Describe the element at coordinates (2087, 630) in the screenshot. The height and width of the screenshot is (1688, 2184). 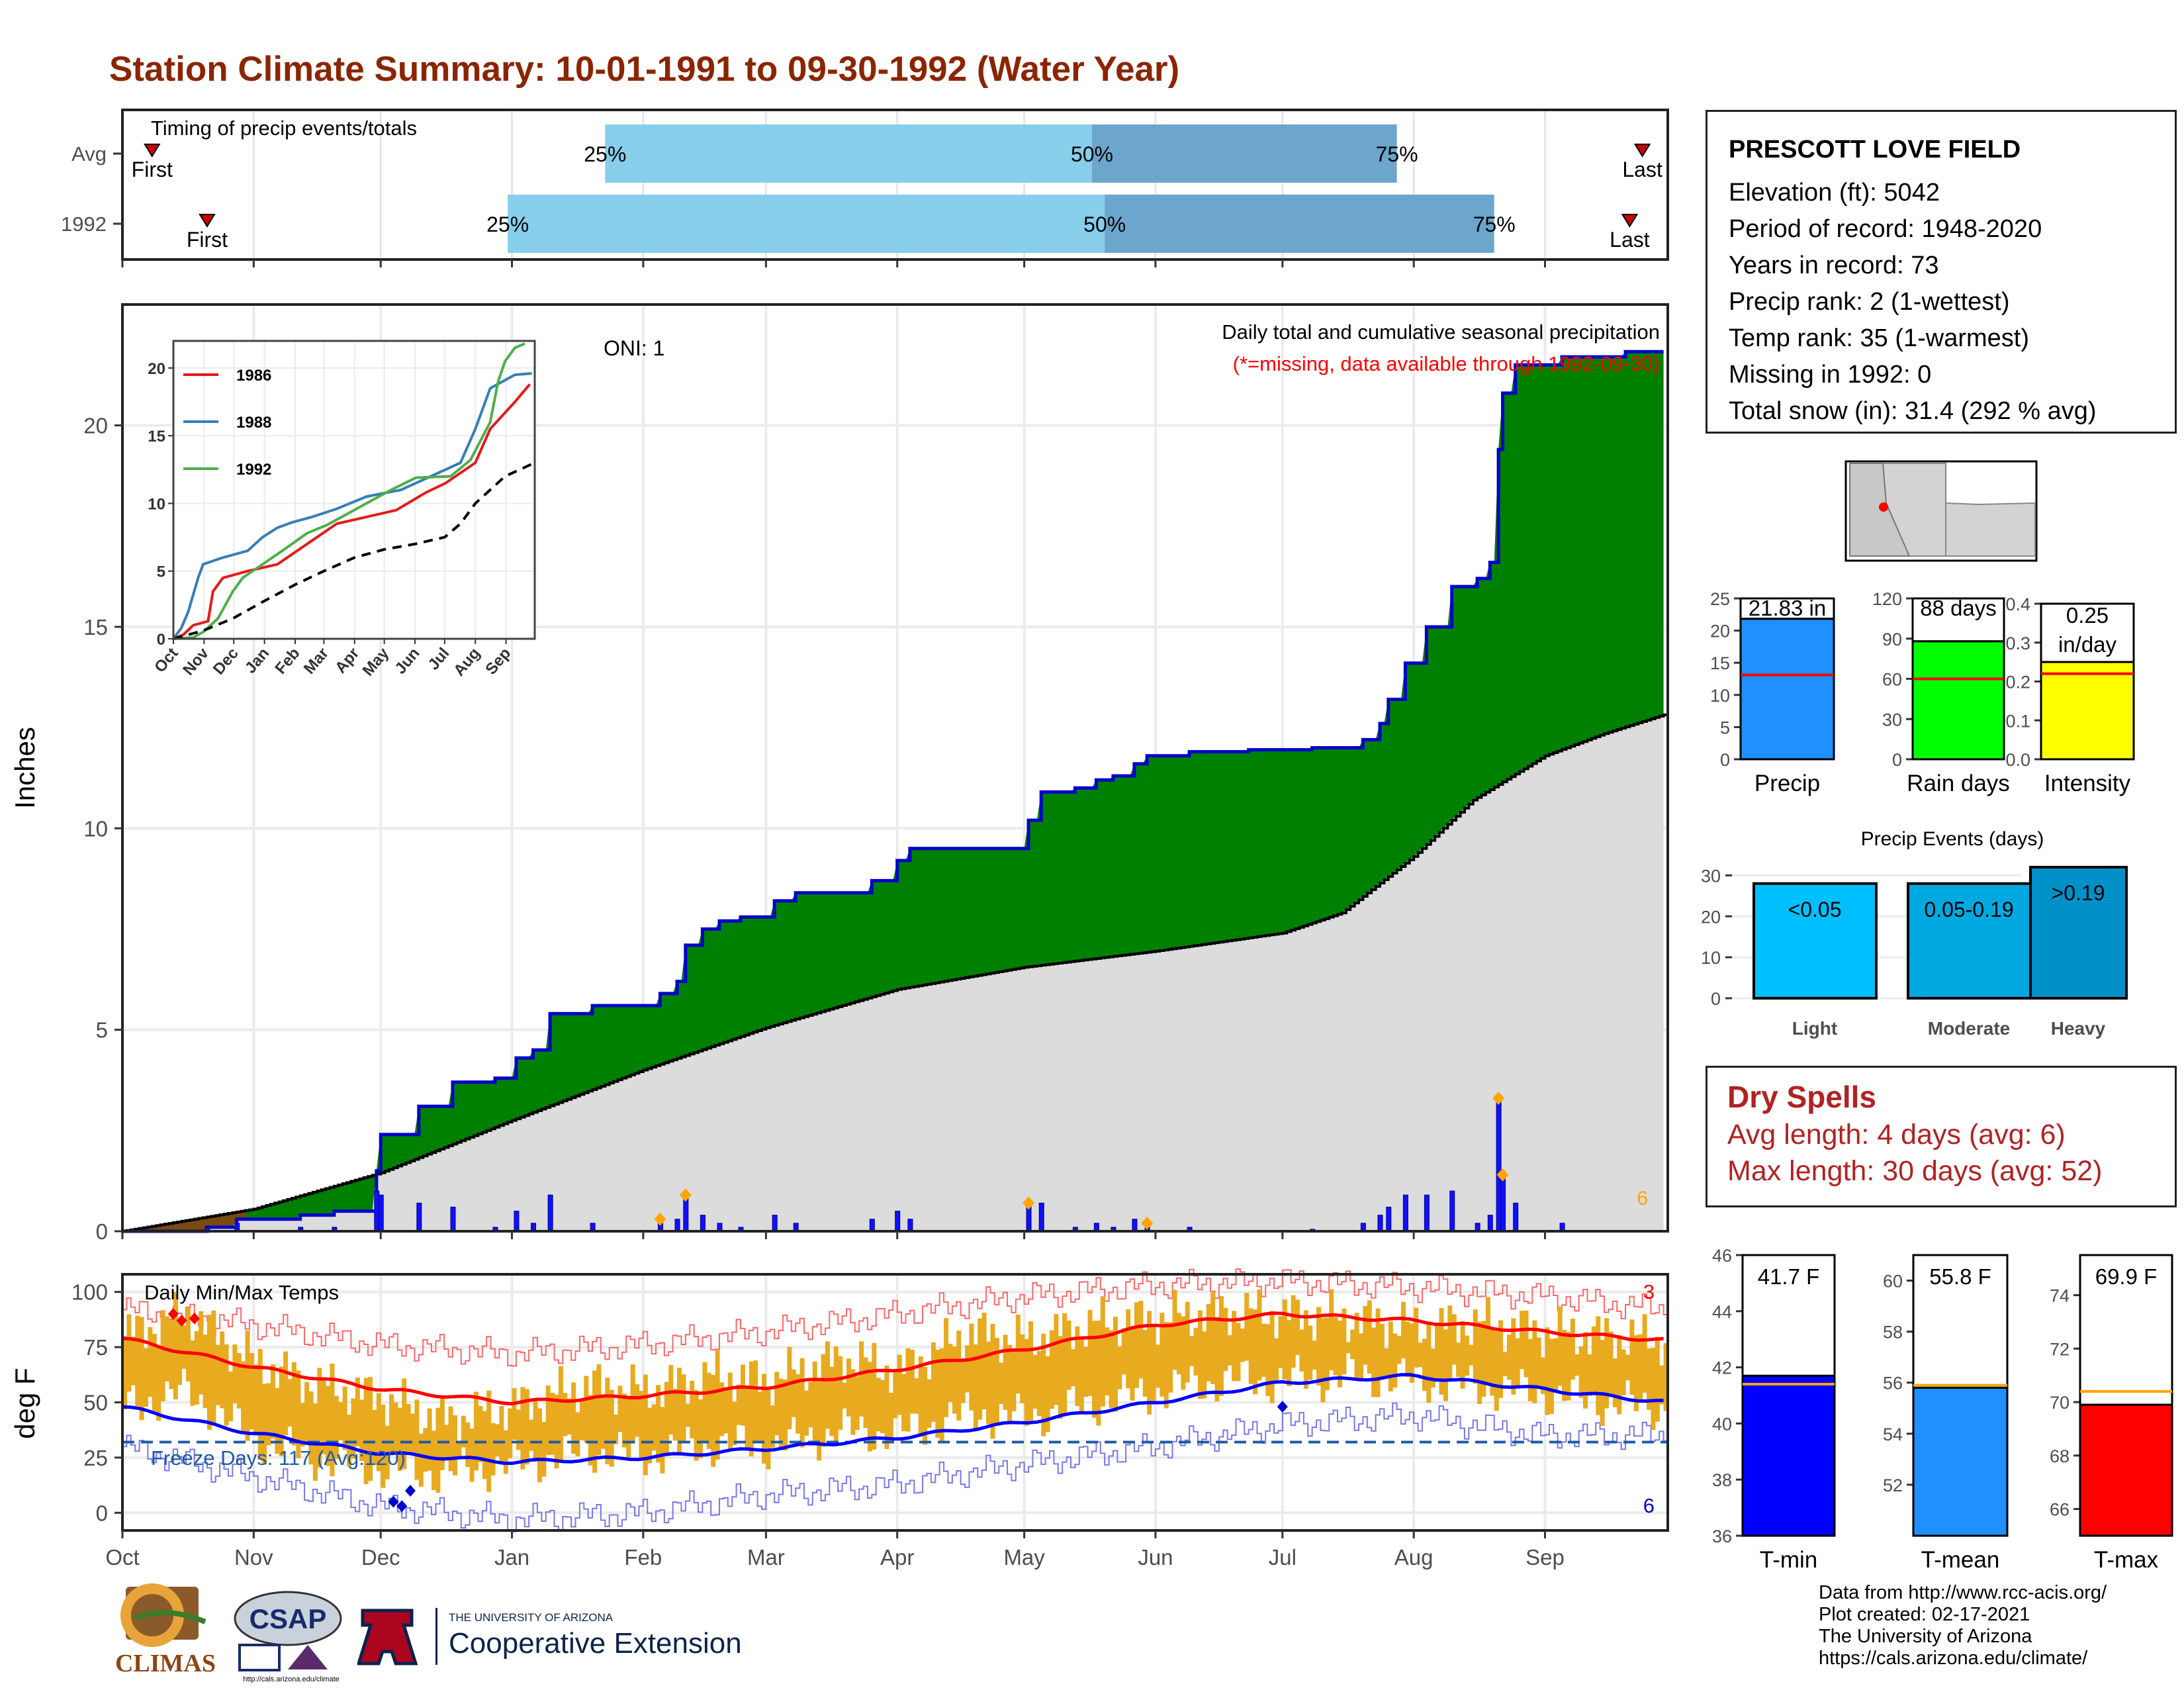
I see `summary-bar-label: 0.25 in/day` at that location.